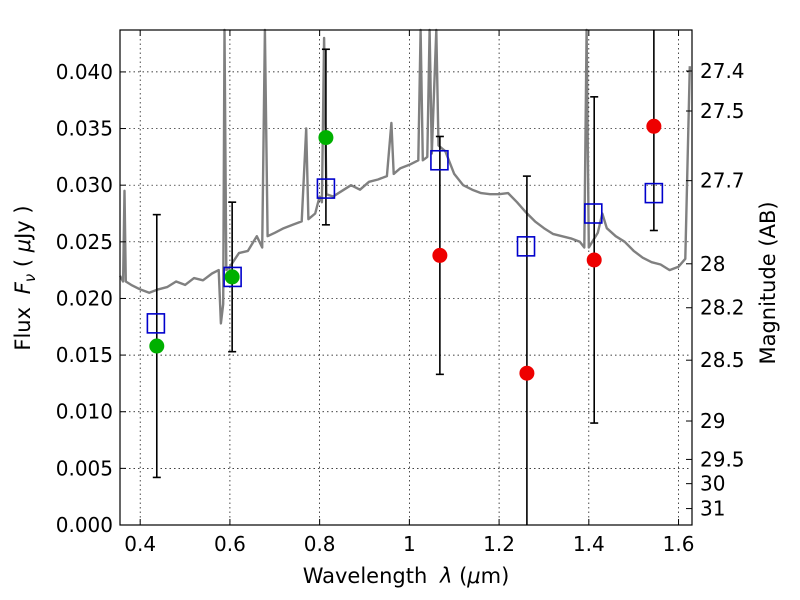 This screenshot has height=600, width=800. What do you see at coordinates (459, 576) in the screenshot?
I see `x-axis-label-part: (` at bounding box center [459, 576].